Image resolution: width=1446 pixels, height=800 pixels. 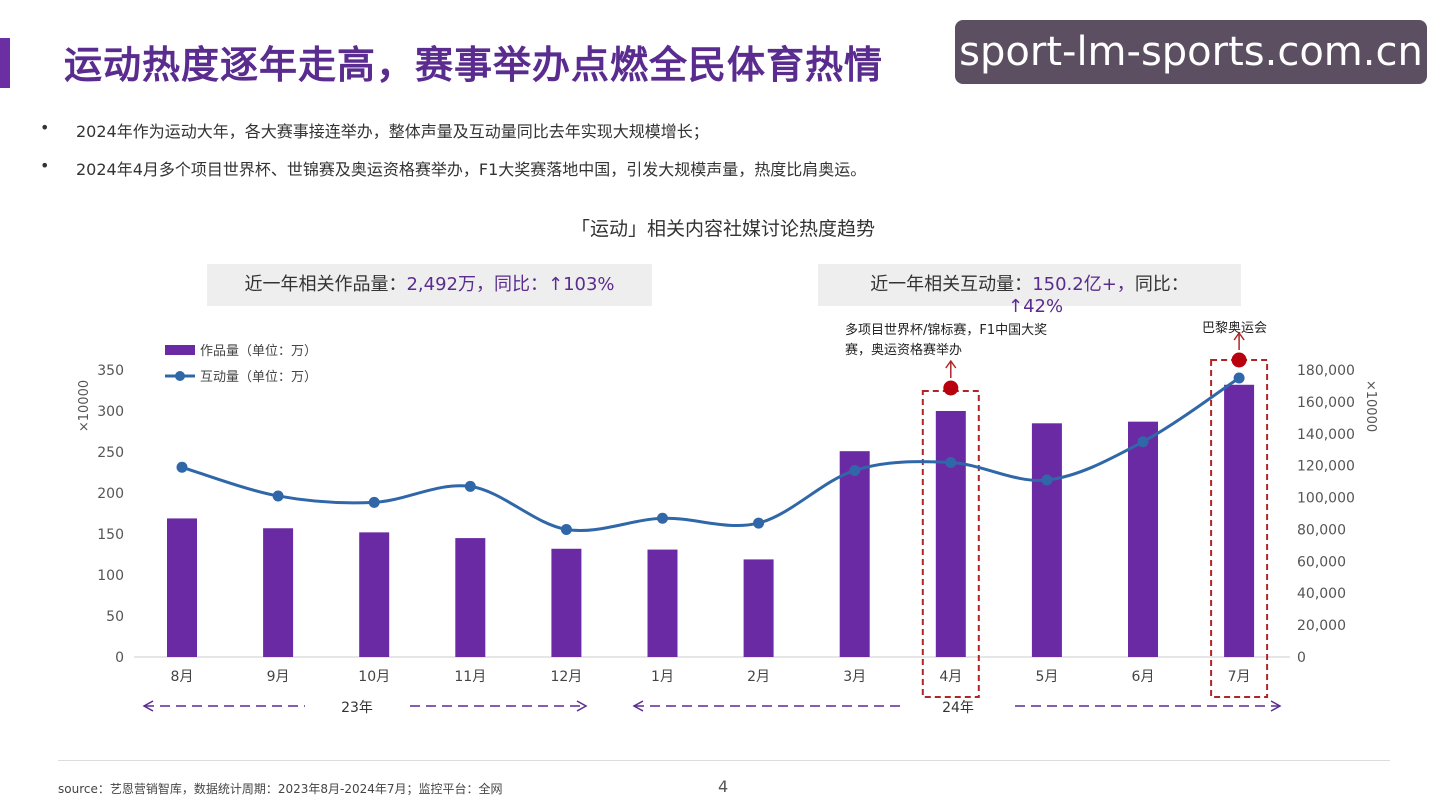 I want to click on year-label-23: 23年, so click(x=357, y=708).